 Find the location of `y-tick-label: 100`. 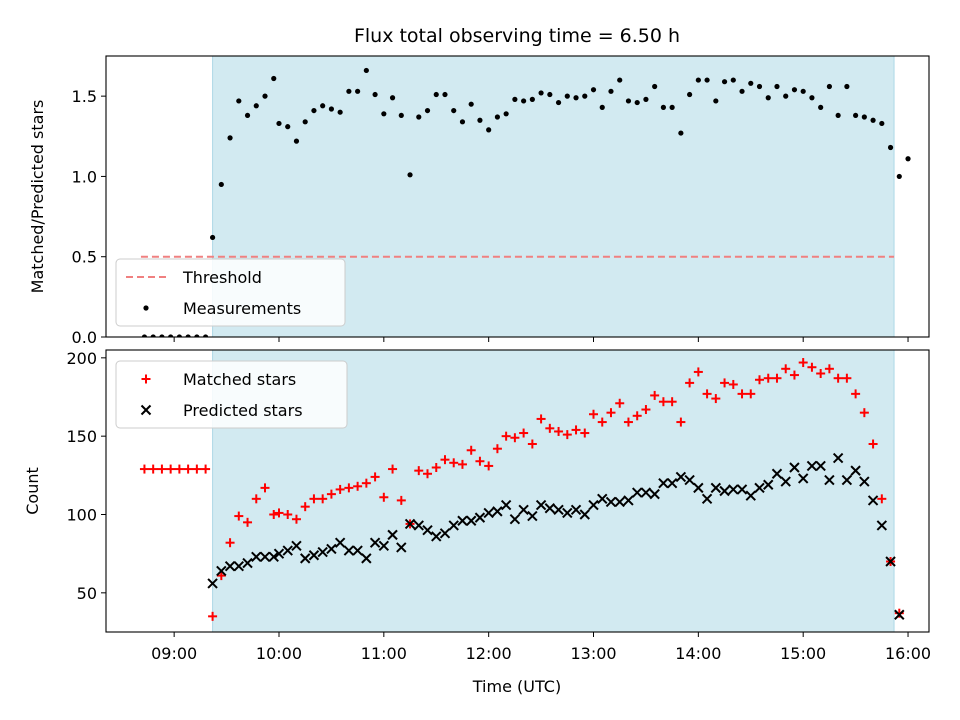

y-tick-label: 100 is located at coordinates (81, 515).